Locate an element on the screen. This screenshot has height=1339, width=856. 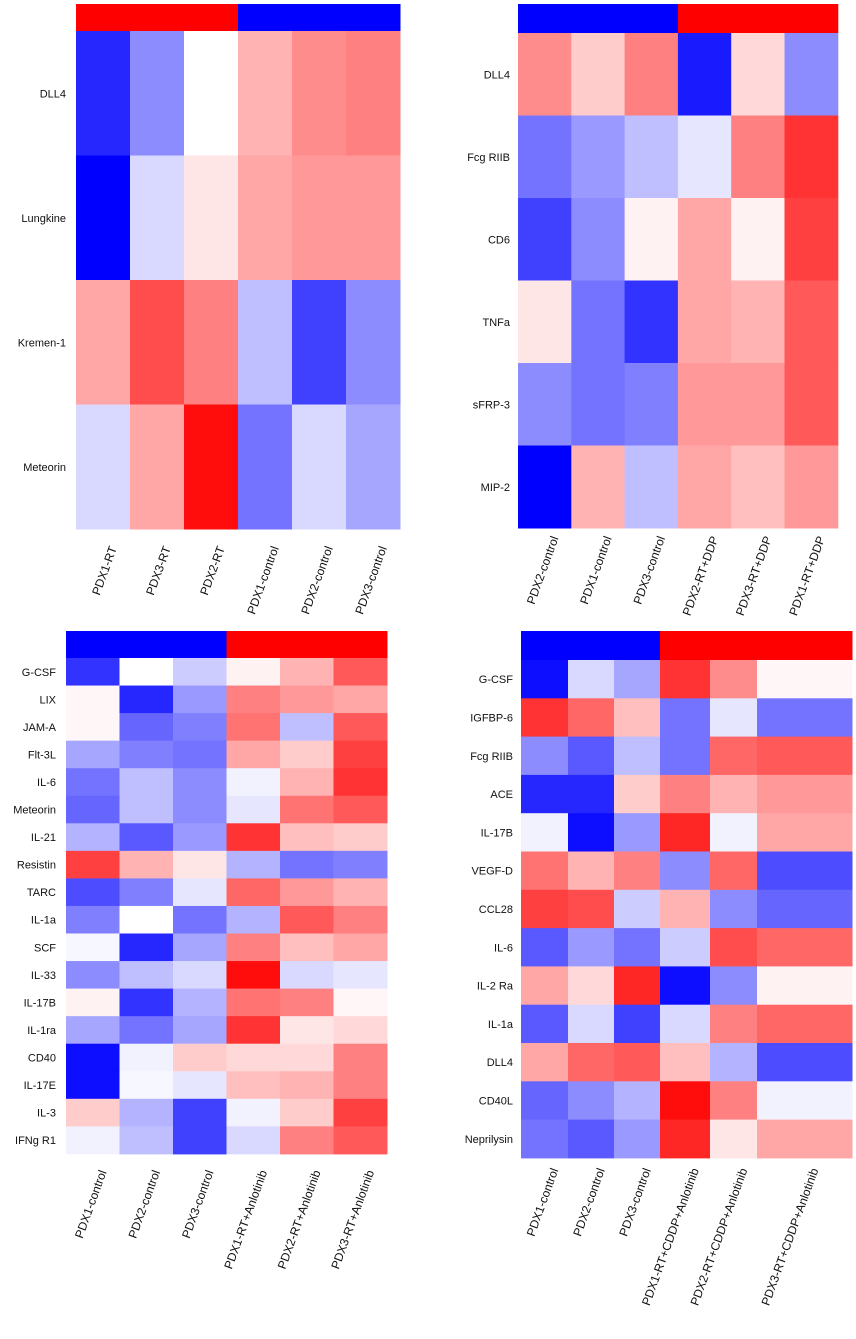
row-label: G-CSF is located at coordinates (496, 680).